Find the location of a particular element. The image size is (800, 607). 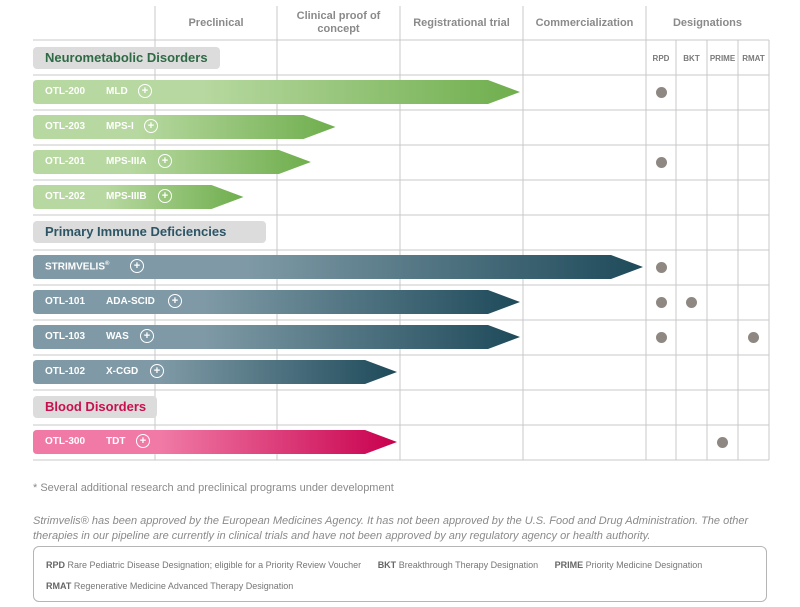

legend-text-prime: Priority Medicine Designation is located at coordinates (644, 565).